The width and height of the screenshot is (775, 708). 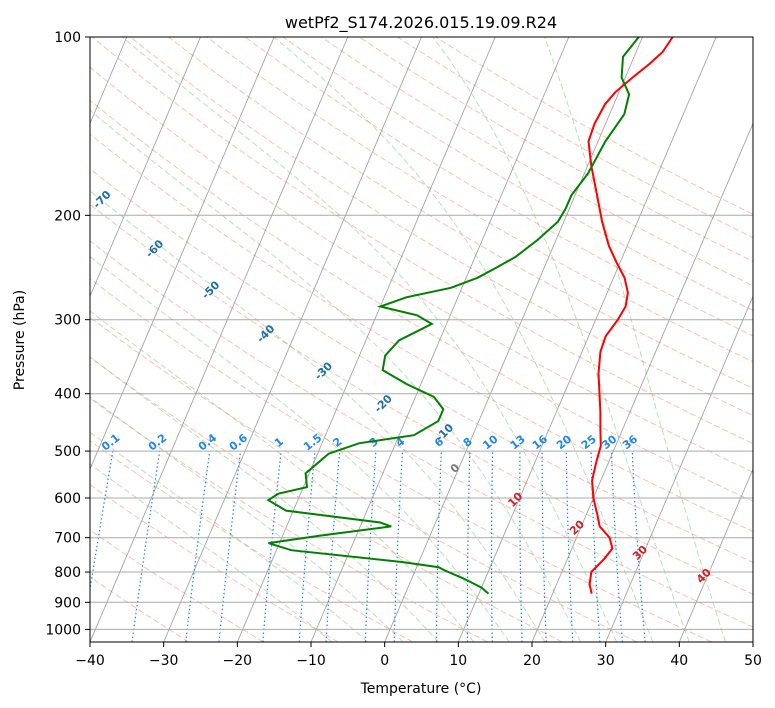 I want to click on temperature-profile, so click(x=630, y=315).